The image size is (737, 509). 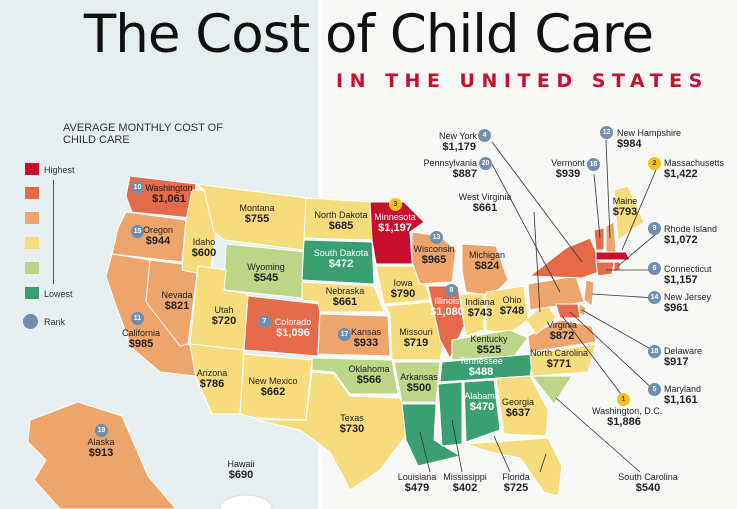 I want to click on map-state-florida, so click(x=514, y=467).